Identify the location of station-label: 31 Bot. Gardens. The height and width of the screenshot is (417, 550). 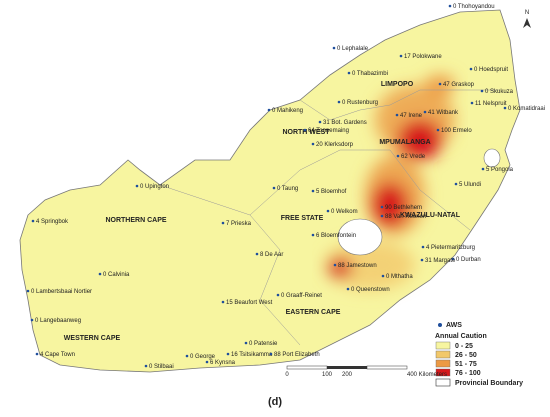
(345, 123).